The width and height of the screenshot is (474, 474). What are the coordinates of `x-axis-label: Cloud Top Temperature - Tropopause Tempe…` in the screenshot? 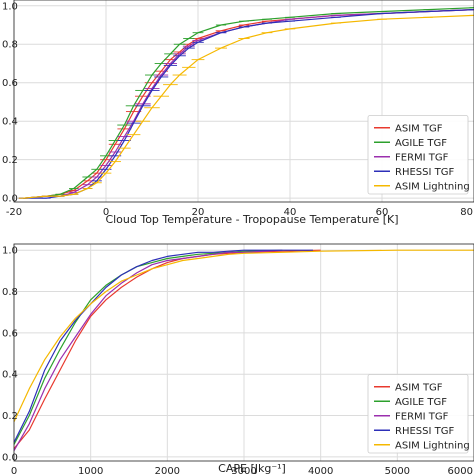 It's located at (251, 219).